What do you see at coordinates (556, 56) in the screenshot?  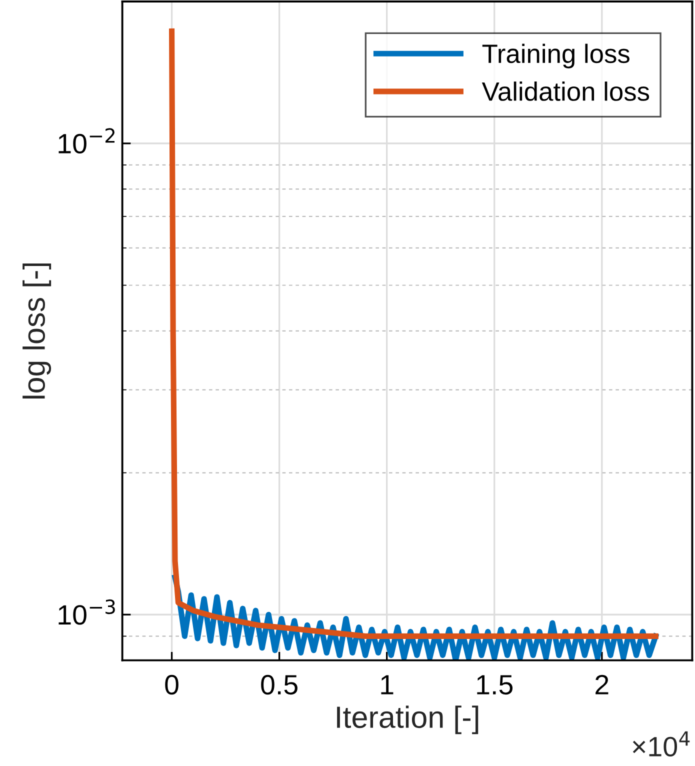 I see `legend-label: Training loss` at bounding box center [556, 56].